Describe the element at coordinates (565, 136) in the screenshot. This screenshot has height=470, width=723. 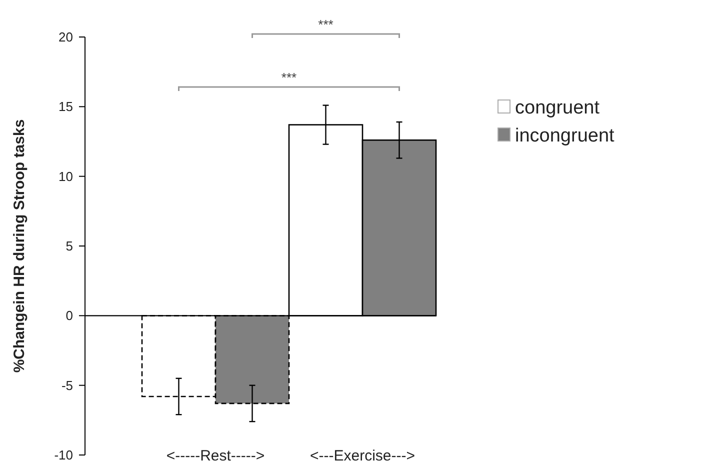
I see `legend-label: incongruent` at that location.